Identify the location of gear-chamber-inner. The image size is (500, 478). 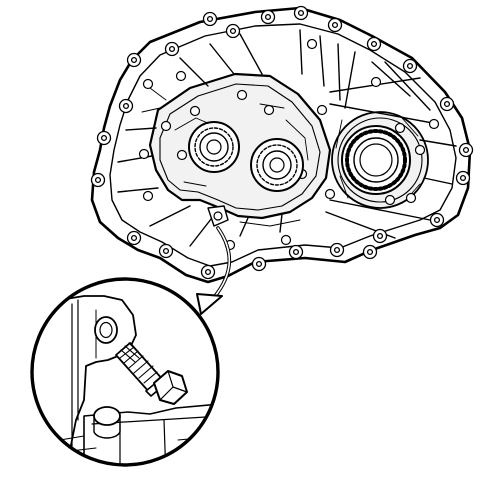
(240, 147).